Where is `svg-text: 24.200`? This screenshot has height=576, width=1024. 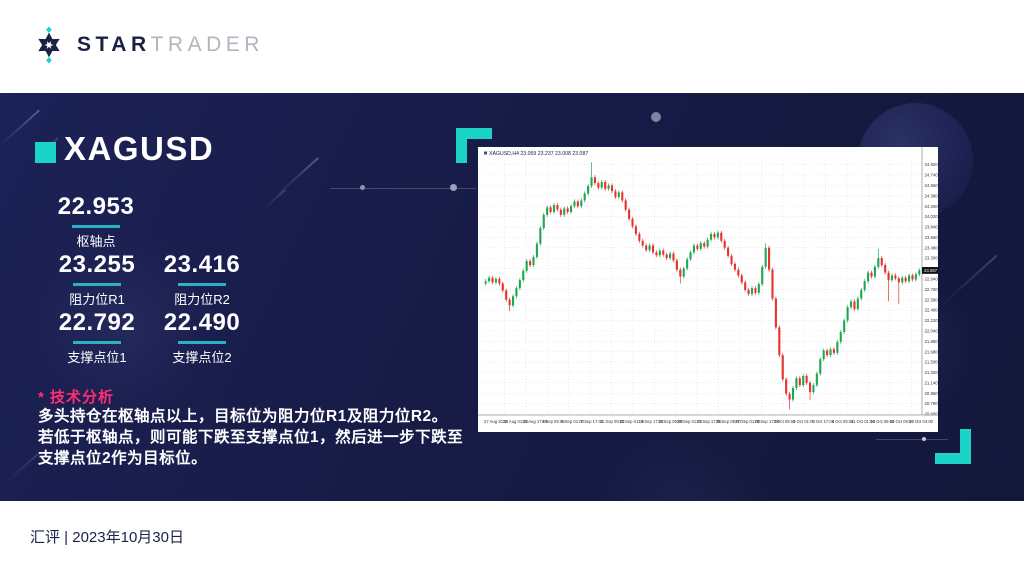
svg-text: 24.200 is located at coordinates (932, 206).